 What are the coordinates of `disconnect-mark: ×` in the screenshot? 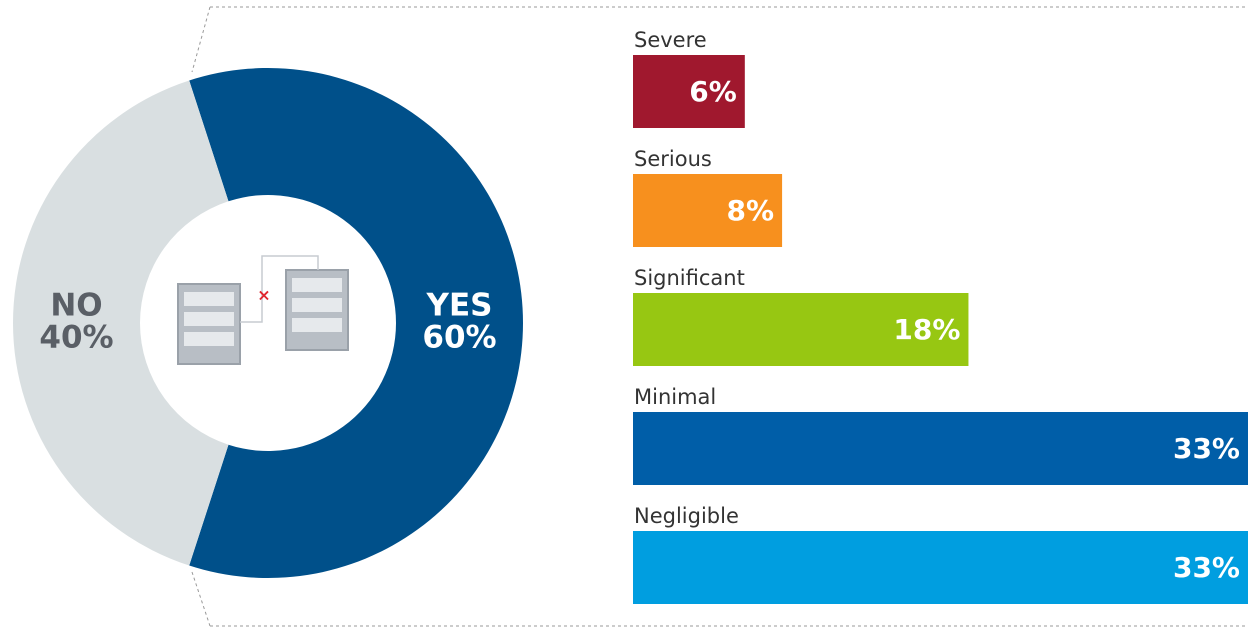 It's located at (263, 295).